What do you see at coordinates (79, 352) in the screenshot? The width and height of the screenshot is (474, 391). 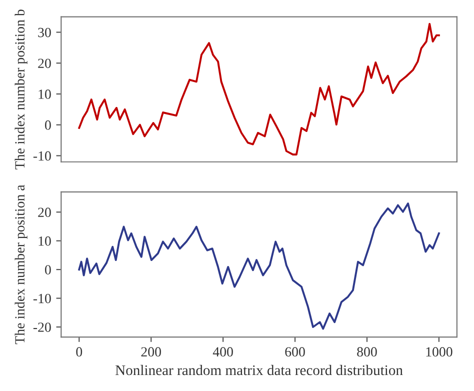 I see `x-tick-label: 0` at bounding box center [79, 352].